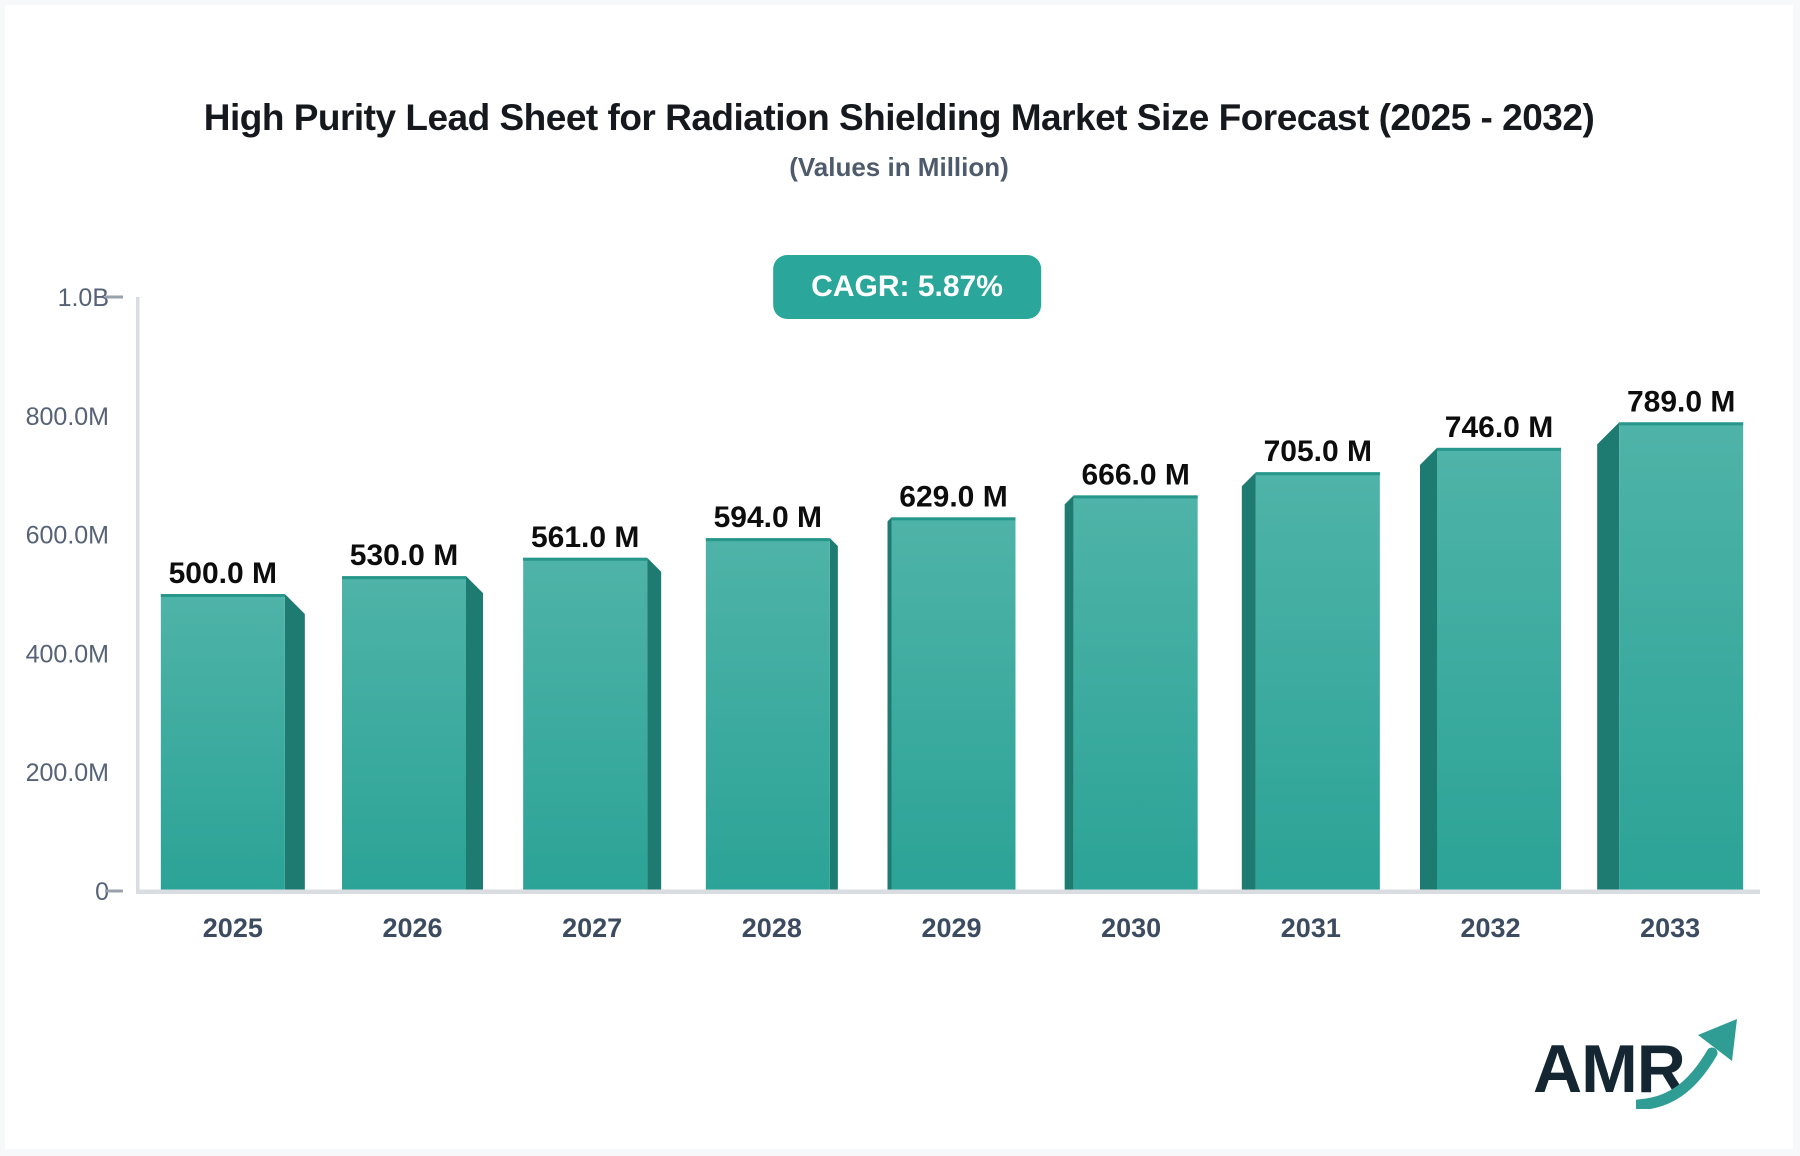  What do you see at coordinates (907, 287) in the screenshot?
I see `cagr-badge: CAGR: 5.87%` at bounding box center [907, 287].